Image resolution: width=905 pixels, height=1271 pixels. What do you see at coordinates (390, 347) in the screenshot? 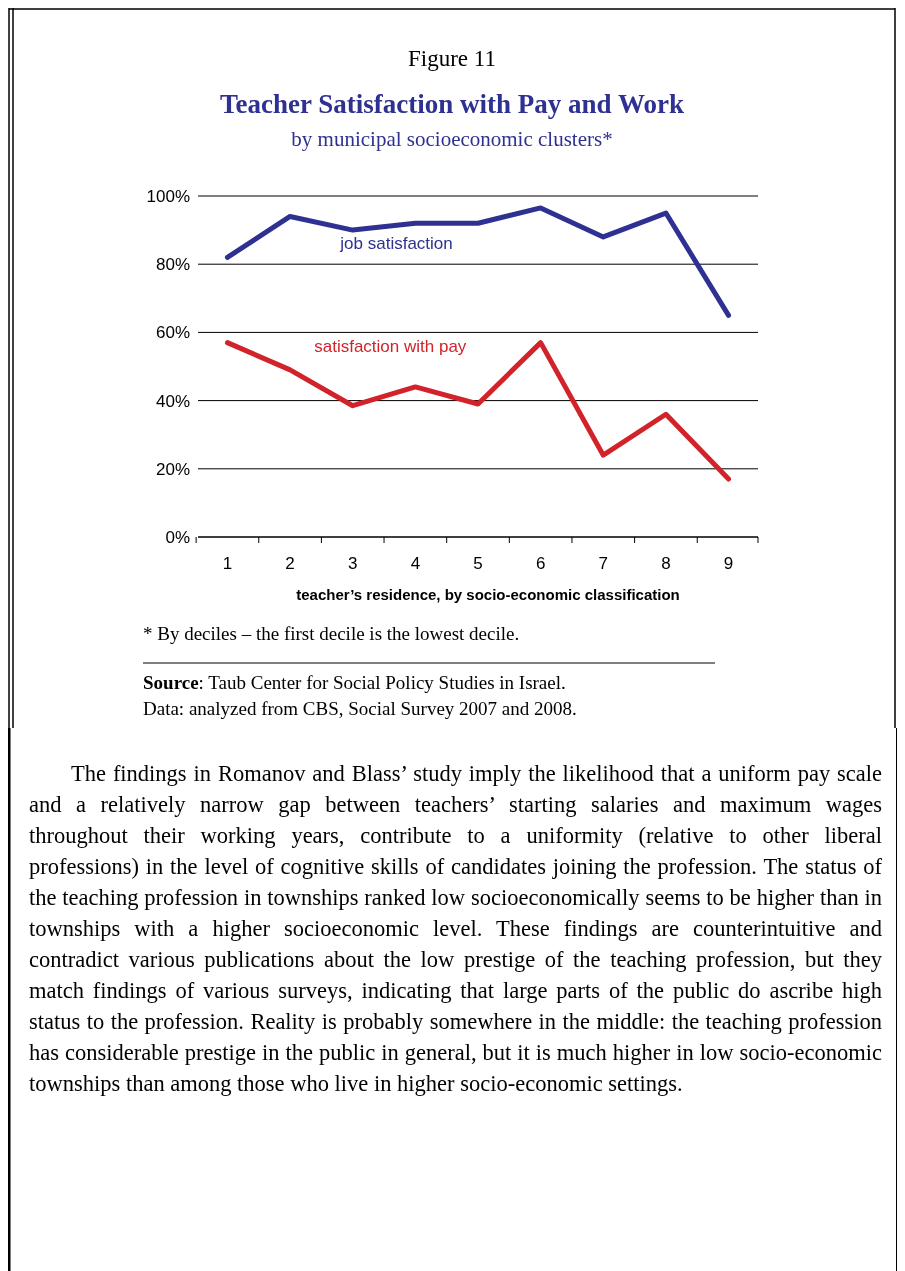
I see `series-label: satisfaction with pay` at bounding box center [390, 347].